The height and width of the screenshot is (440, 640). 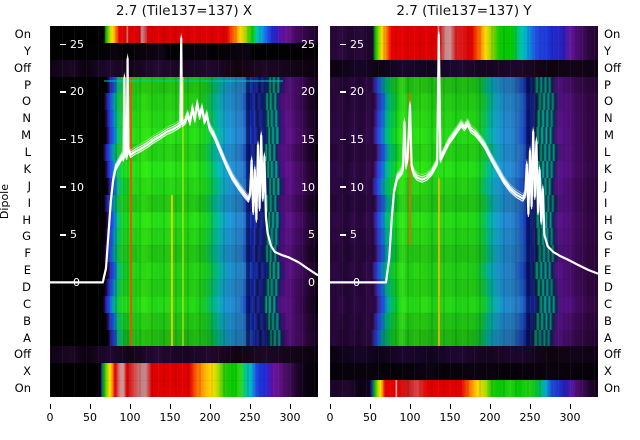 What do you see at coordinates (464, 11) in the screenshot?
I see `panel-y-title: 2.7 (Tile137=137) Y` at bounding box center [464, 11].